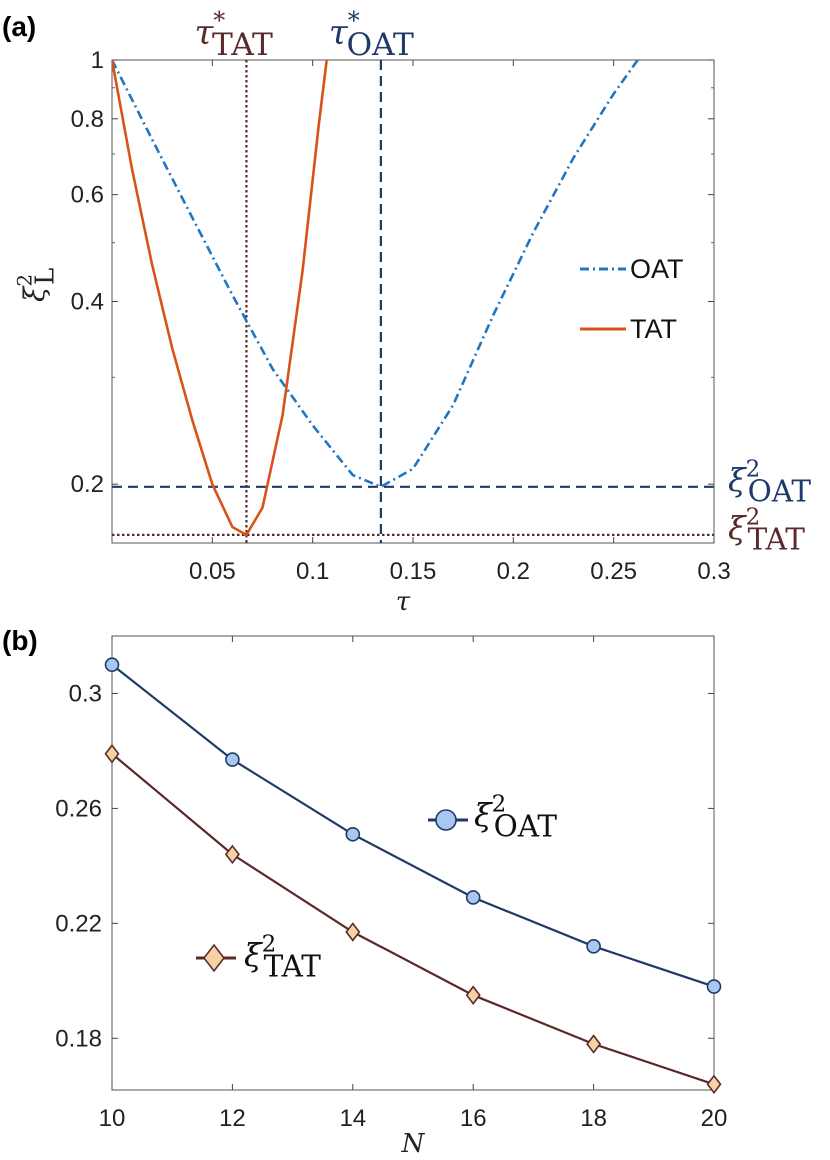  I want to click on panel-a-xtick-label: 0.15, so click(413, 571).